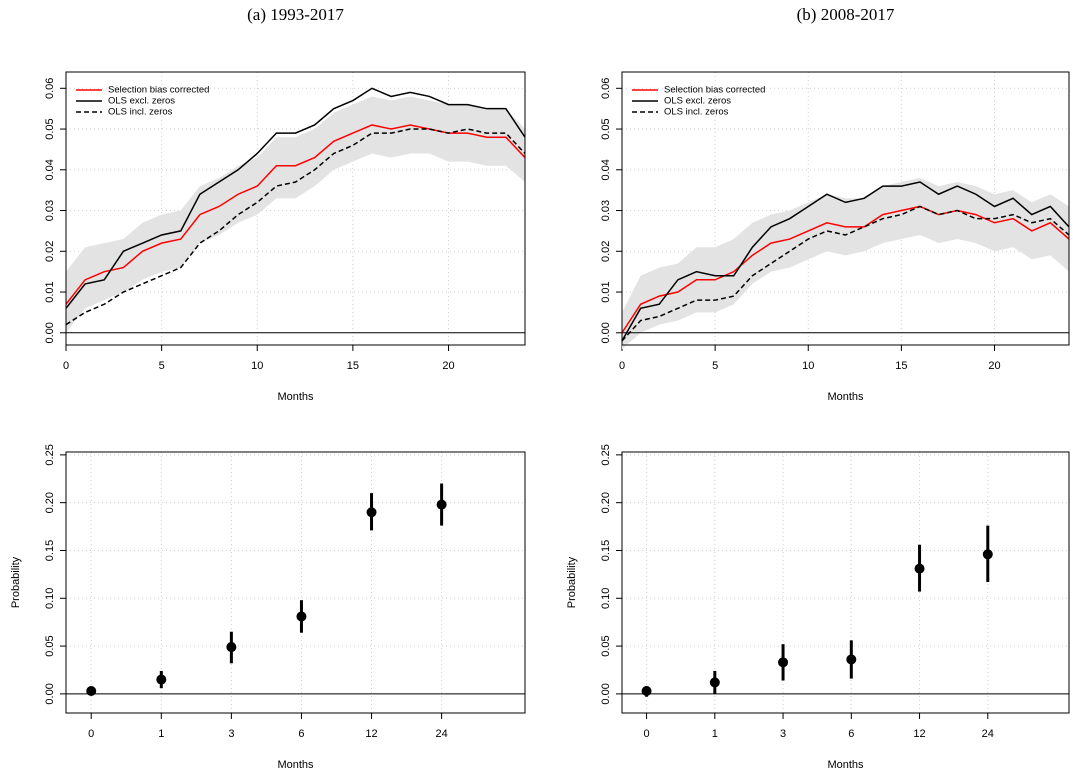  What do you see at coordinates (295, 14) in the screenshot?
I see `panel-title: (a) 1993-2017` at bounding box center [295, 14].